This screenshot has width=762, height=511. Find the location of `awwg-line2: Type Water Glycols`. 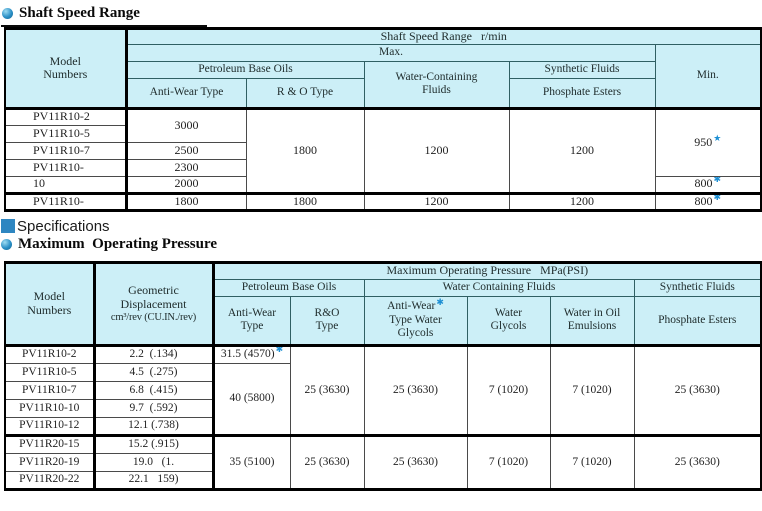

awwg-line2: Type Water Glycols is located at coordinates (415, 326).